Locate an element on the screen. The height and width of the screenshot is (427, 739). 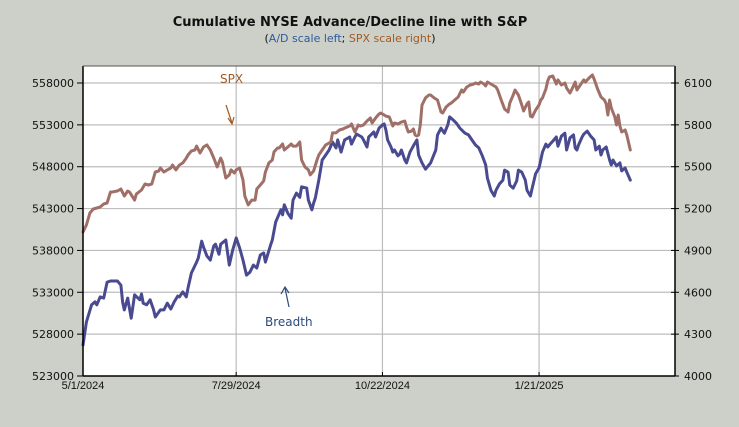
spx-annotation-arrowhead is located at coordinates (231, 121).